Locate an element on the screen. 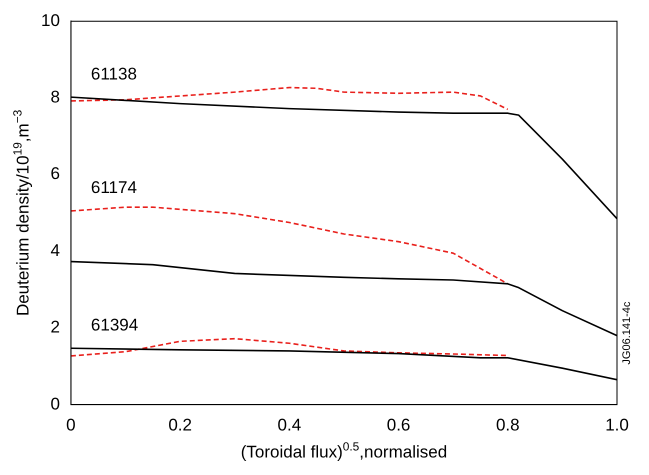 This screenshot has height=475, width=649. y-tick-label: 2 is located at coordinates (55, 327).